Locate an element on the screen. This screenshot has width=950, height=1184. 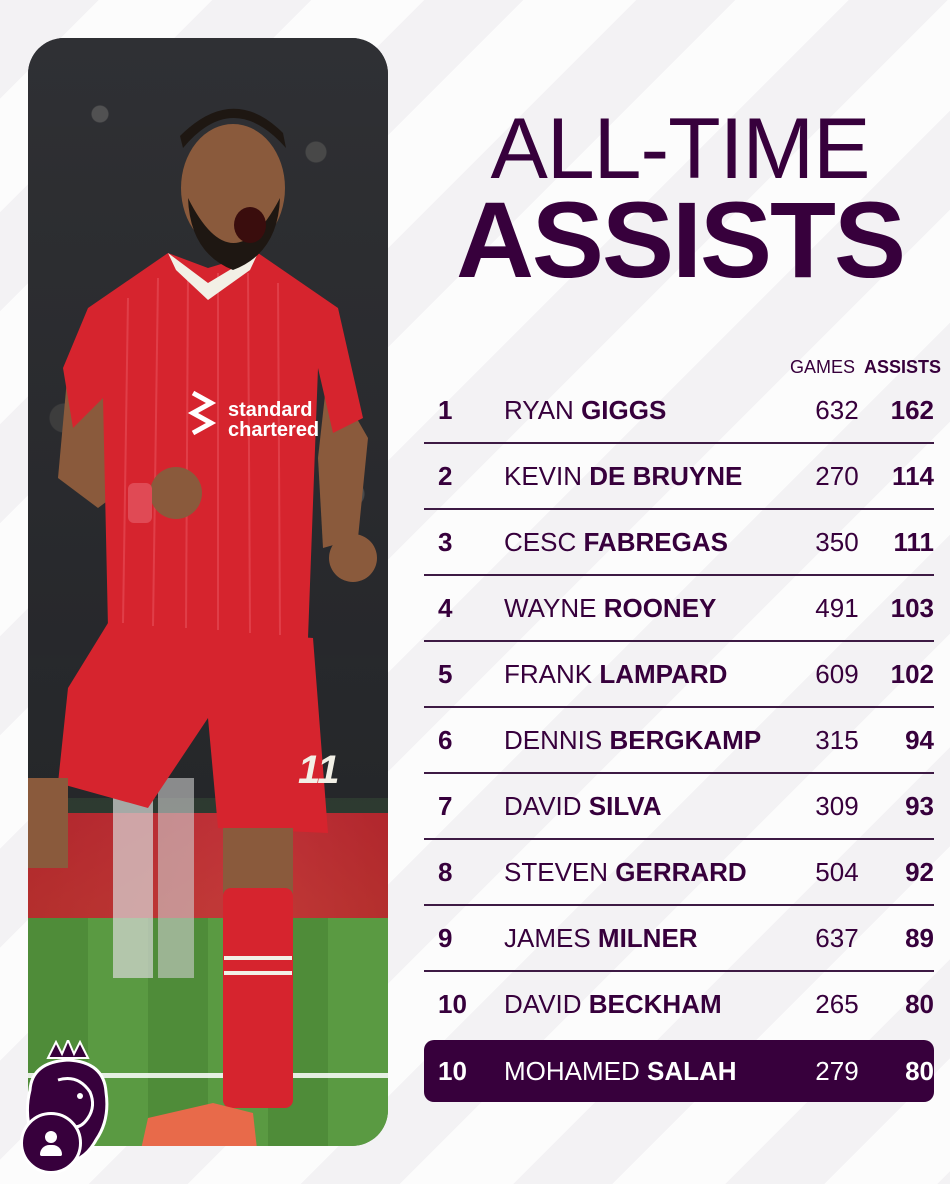
table-row: 4 WAYNE ROONEY 491 103 is located at coordinates (679, 609).